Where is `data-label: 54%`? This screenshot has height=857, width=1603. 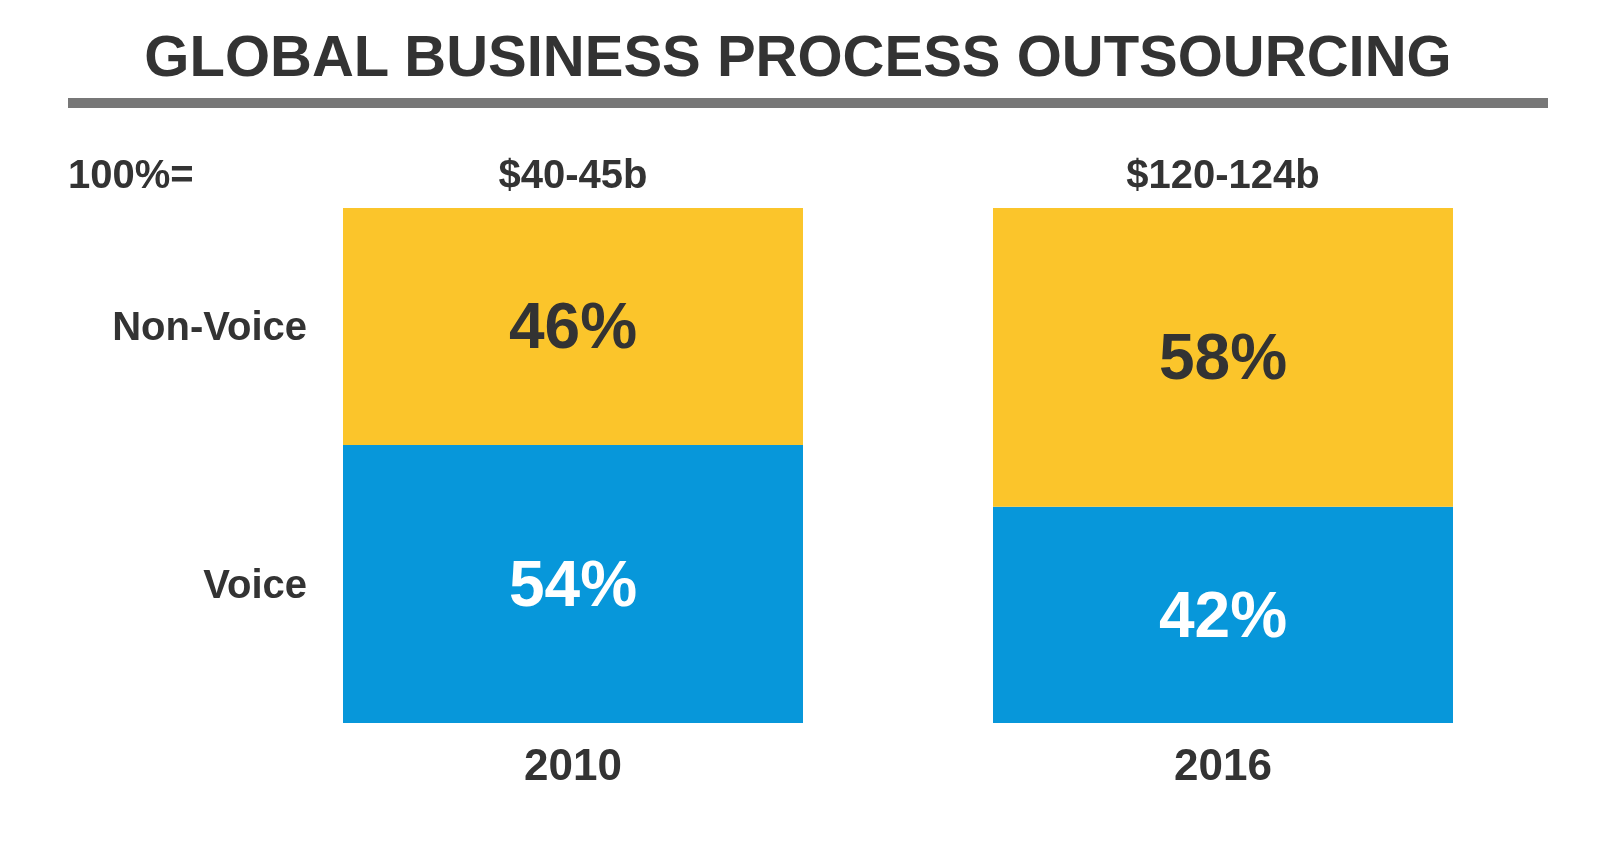 data-label: 54% is located at coordinates (573, 583).